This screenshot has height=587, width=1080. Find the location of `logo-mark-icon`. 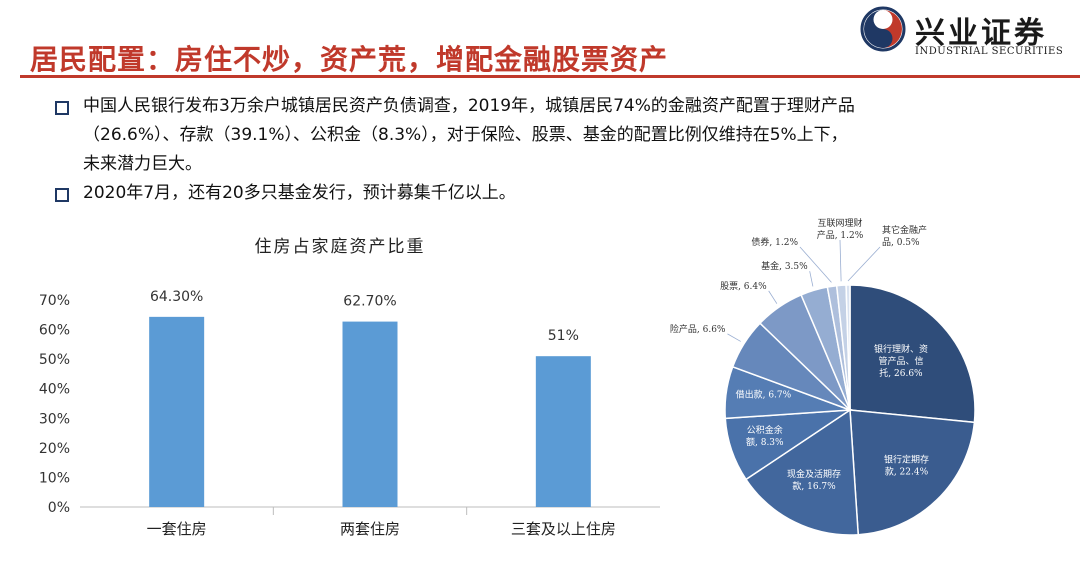

logo-mark-icon is located at coordinates (883, 29).